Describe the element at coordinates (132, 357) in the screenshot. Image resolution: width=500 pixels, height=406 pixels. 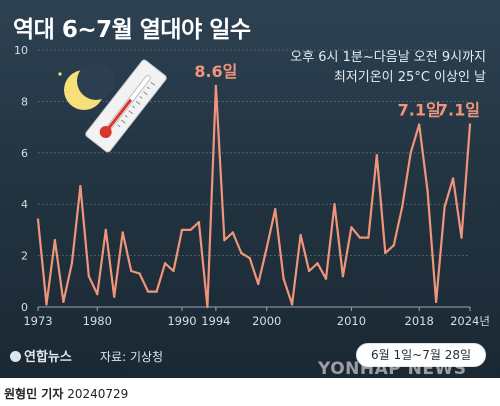
I see `source-note: 자료: 기상청` at that location.